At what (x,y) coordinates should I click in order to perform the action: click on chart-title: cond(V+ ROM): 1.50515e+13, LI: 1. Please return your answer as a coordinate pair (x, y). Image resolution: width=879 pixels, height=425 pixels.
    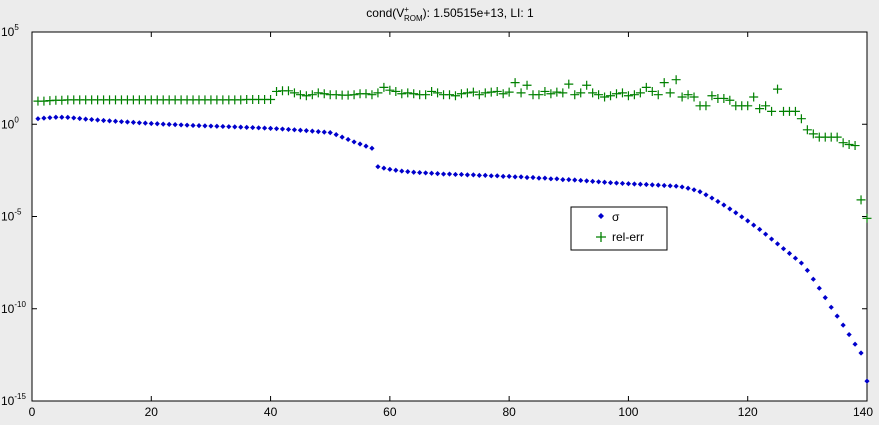
    Looking at the image, I should click on (450, 14).